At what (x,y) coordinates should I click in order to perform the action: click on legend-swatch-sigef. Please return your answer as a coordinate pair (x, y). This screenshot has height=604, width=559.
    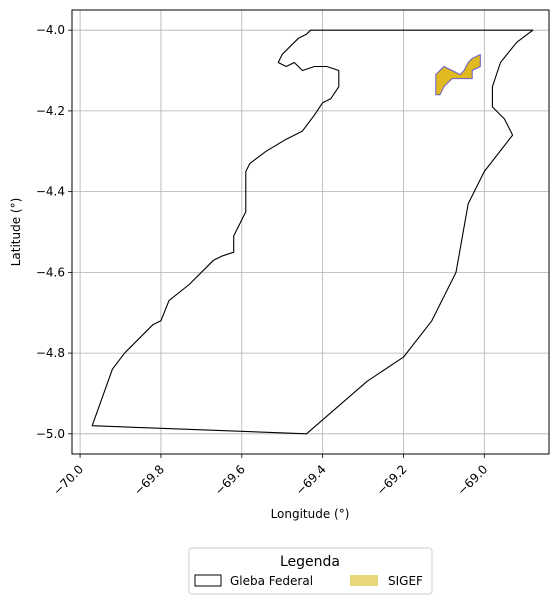
    Looking at the image, I should click on (364, 580).